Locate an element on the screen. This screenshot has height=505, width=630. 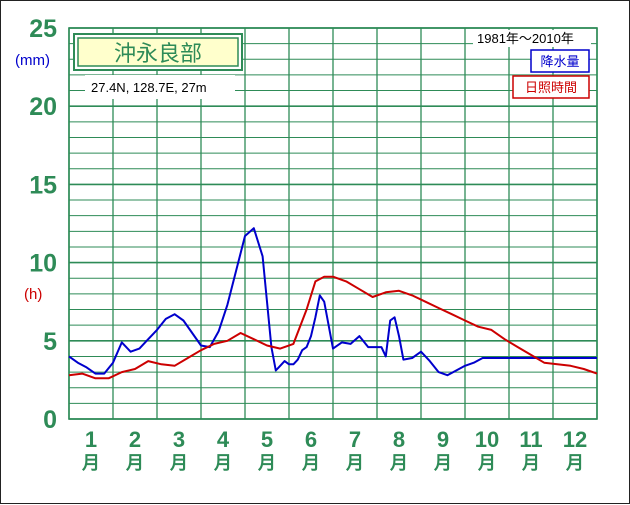
x-tick-label: 11 is located at coordinates (530, 439).